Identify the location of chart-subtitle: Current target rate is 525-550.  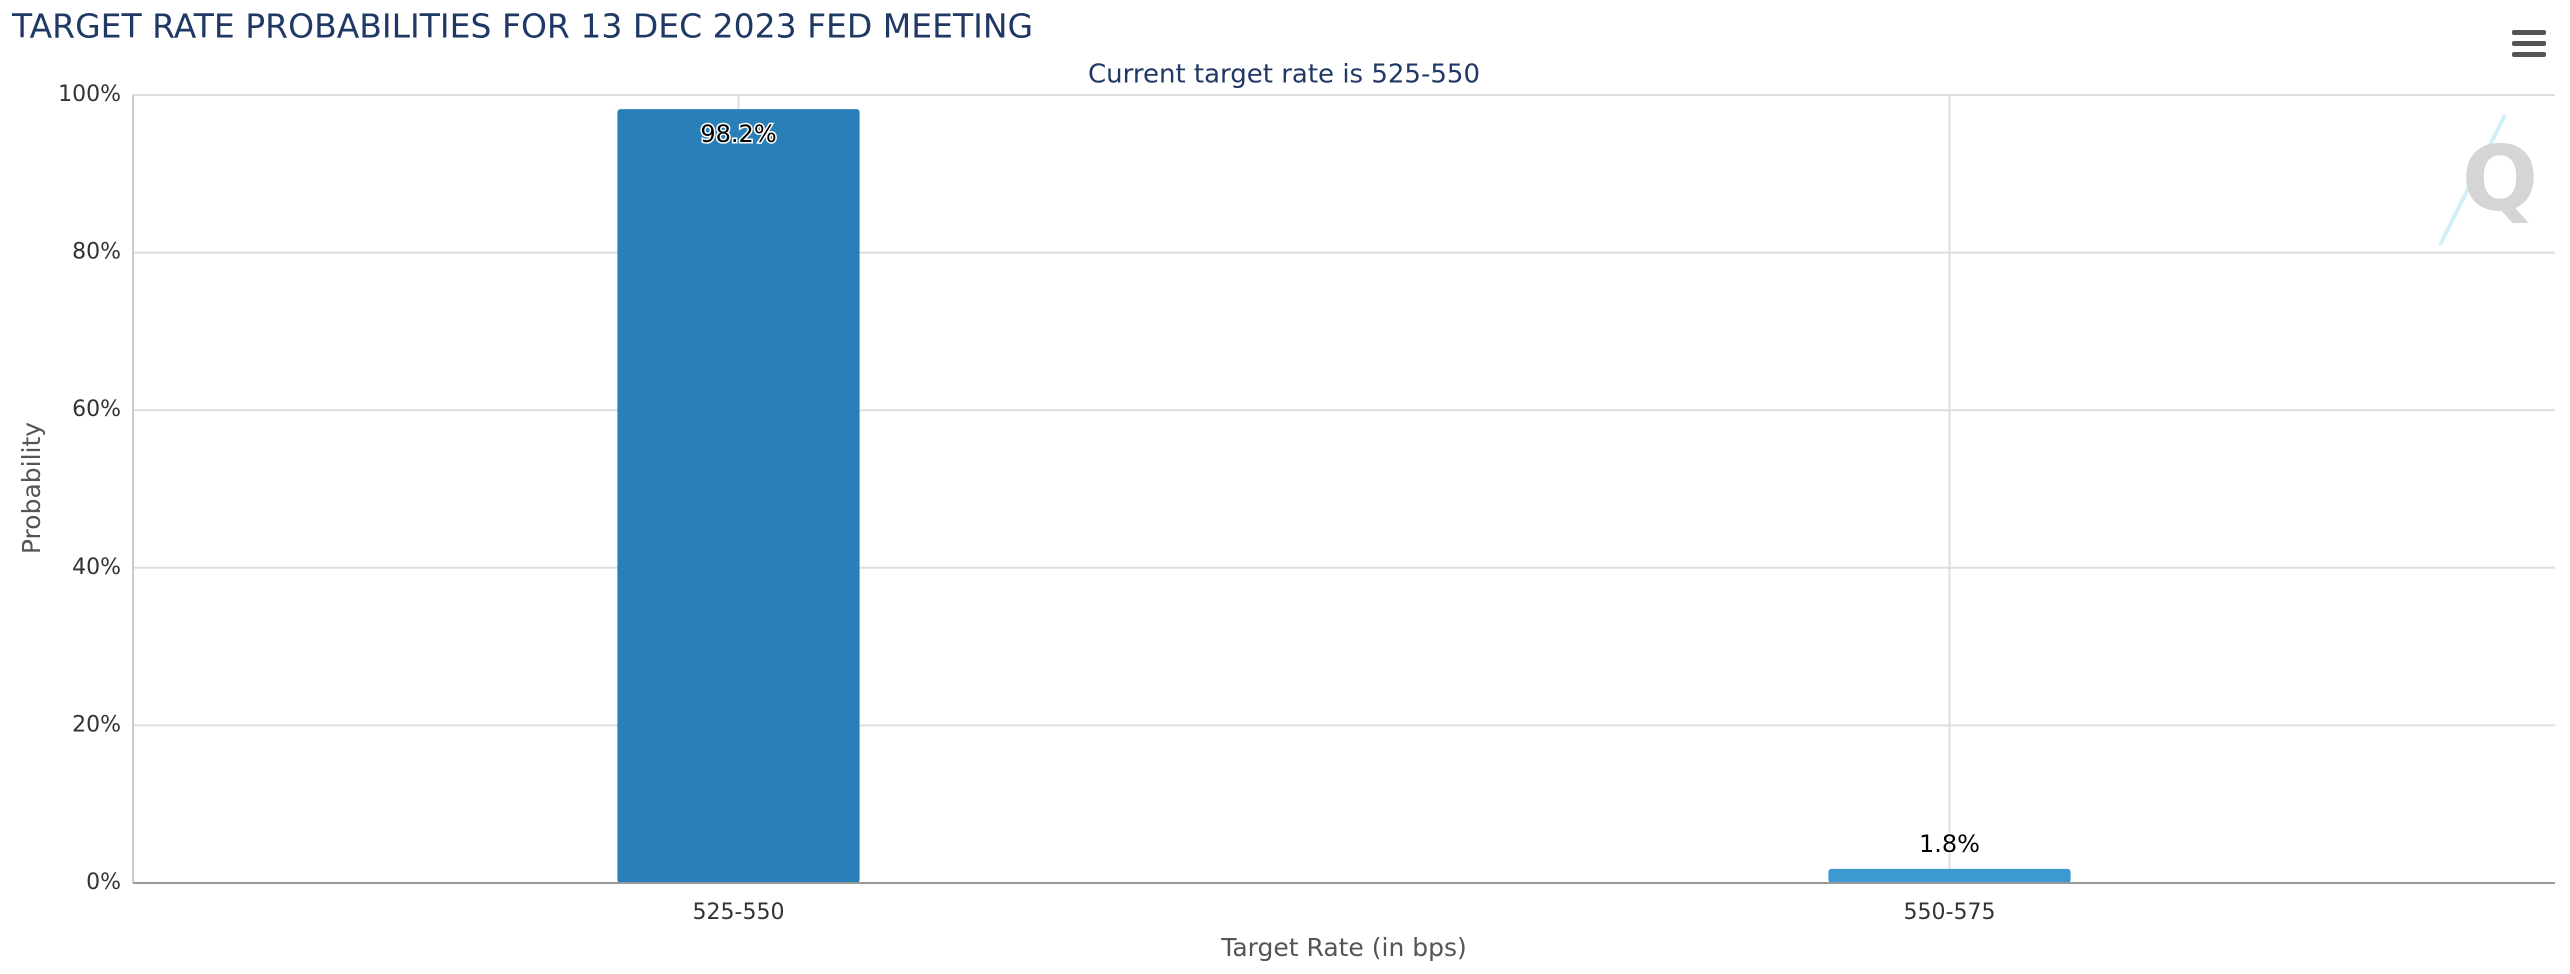
(1284, 75).